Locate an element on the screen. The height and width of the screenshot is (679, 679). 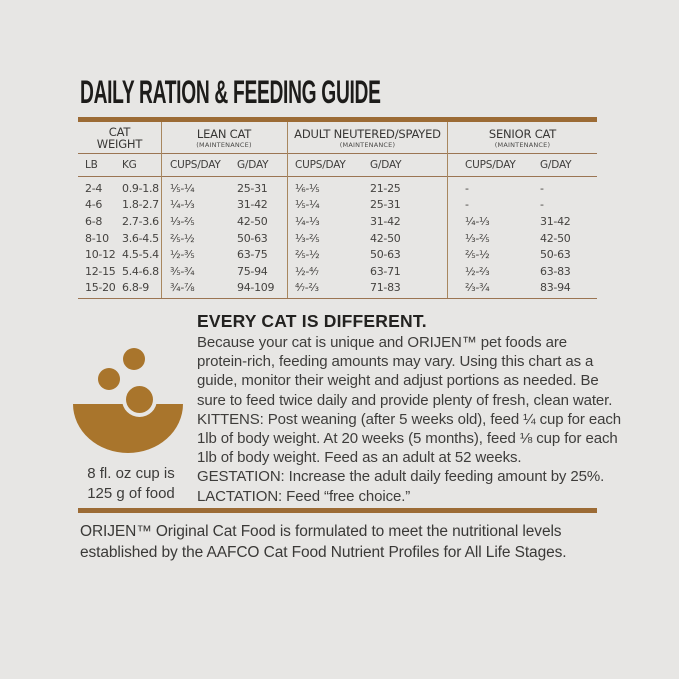
table-cell: 2-4 is located at coordinates (94, 188).